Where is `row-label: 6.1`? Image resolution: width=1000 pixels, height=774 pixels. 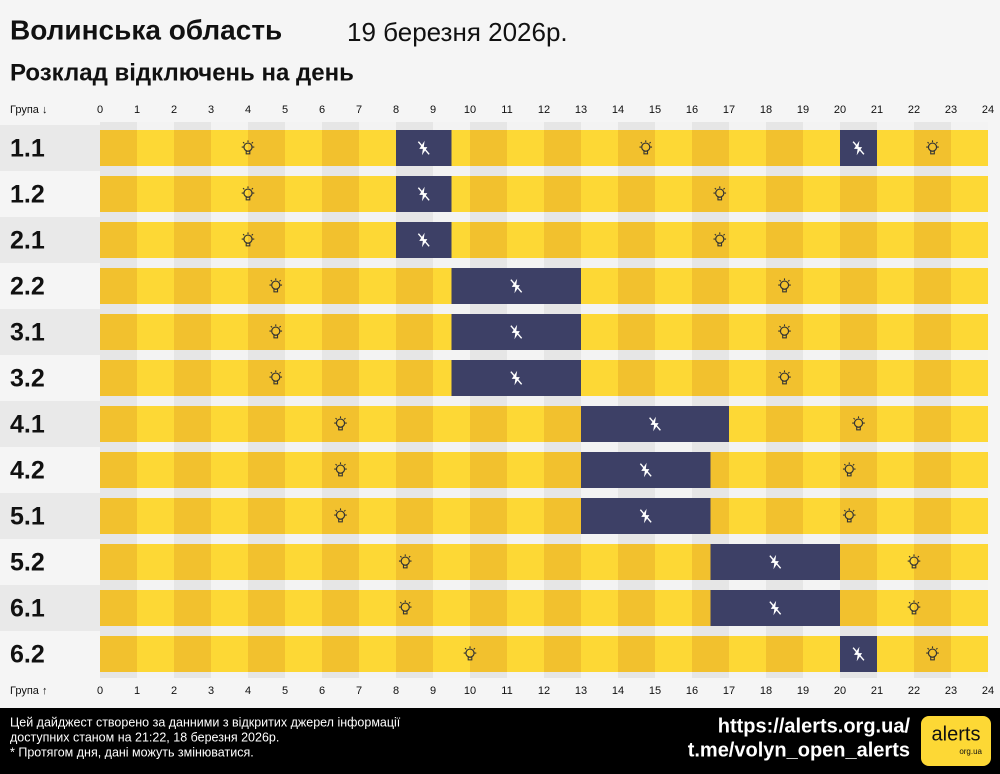
row-label: 6.1 is located at coordinates (27, 609).